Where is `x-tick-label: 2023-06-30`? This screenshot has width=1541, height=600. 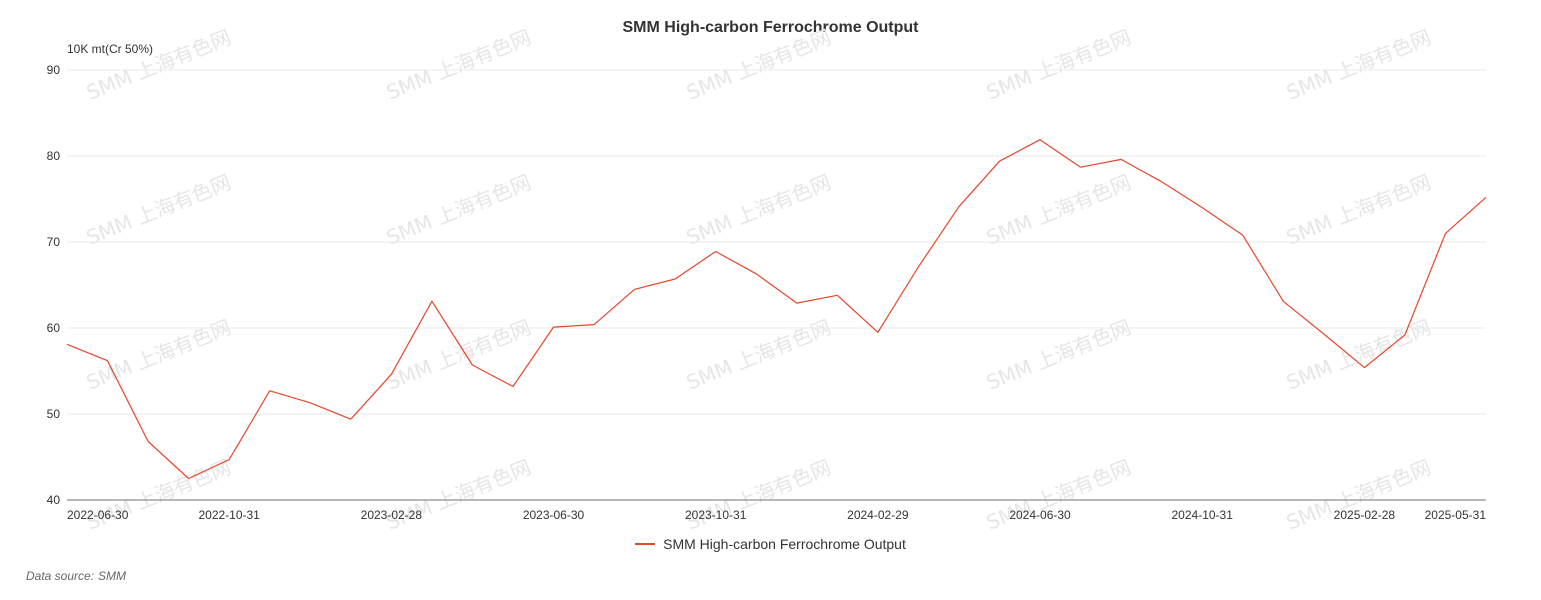 x-tick-label: 2023-06-30 is located at coordinates (554, 515).